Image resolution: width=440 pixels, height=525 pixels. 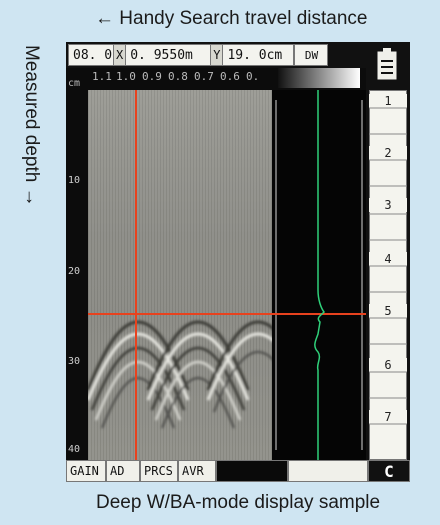 I want to click on x-value-field: 0. 9550m, so click(x=168, y=55).